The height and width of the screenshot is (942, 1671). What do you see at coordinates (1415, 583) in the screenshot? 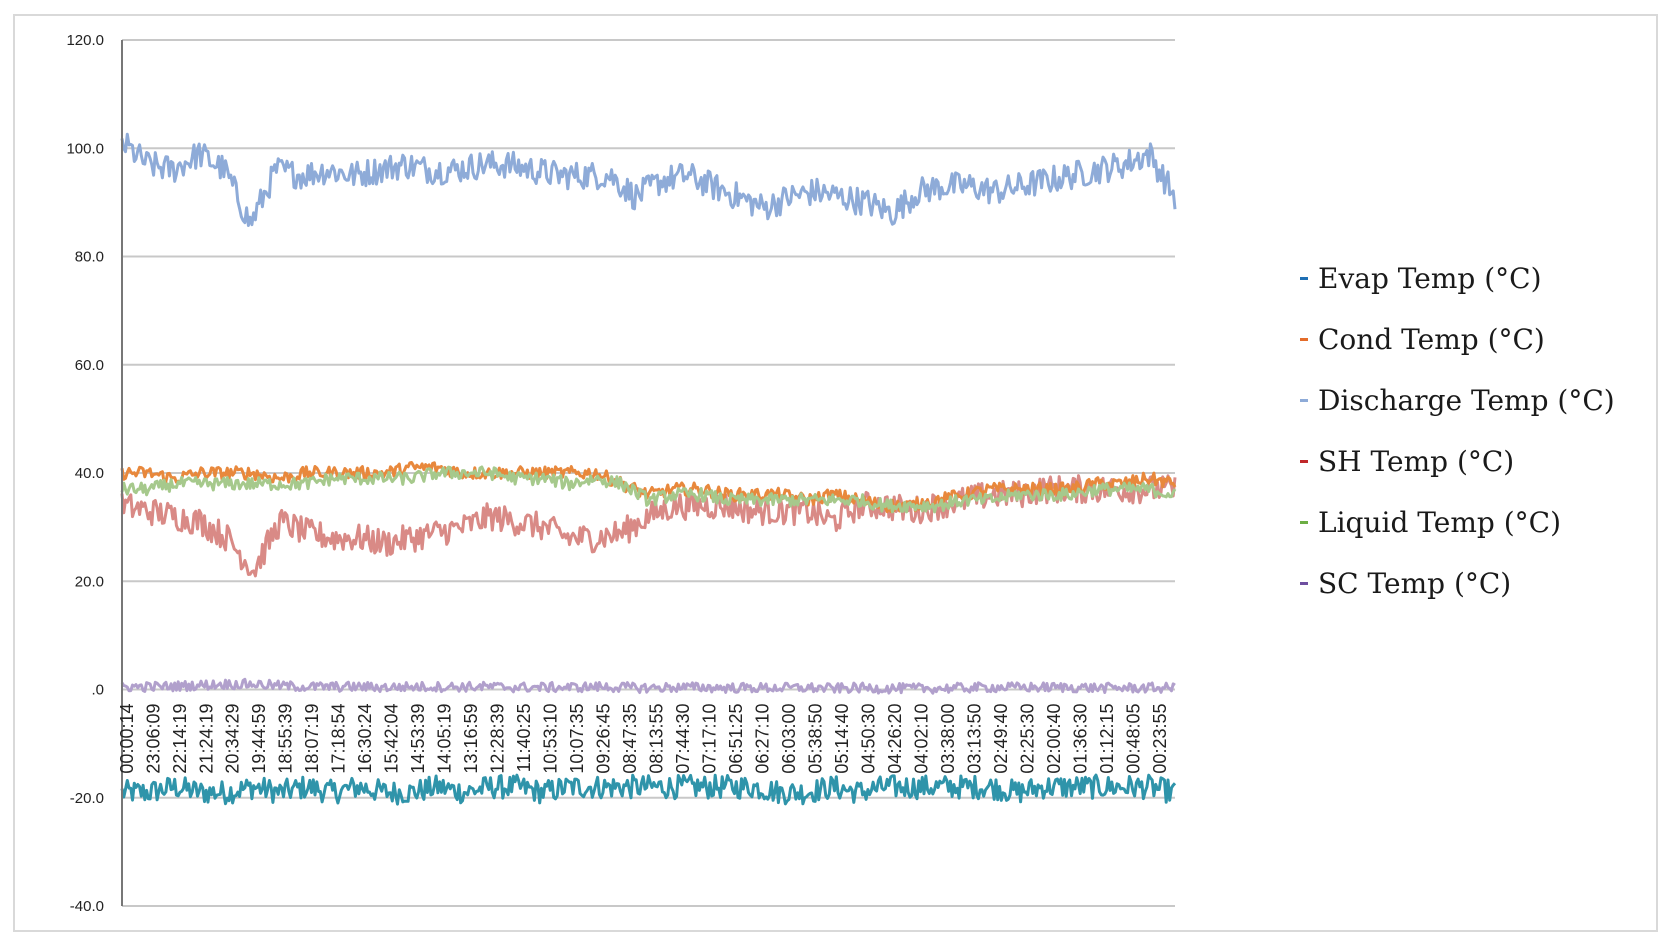
I see `legend-label-sc: SC Temp (°C)` at bounding box center [1415, 583].